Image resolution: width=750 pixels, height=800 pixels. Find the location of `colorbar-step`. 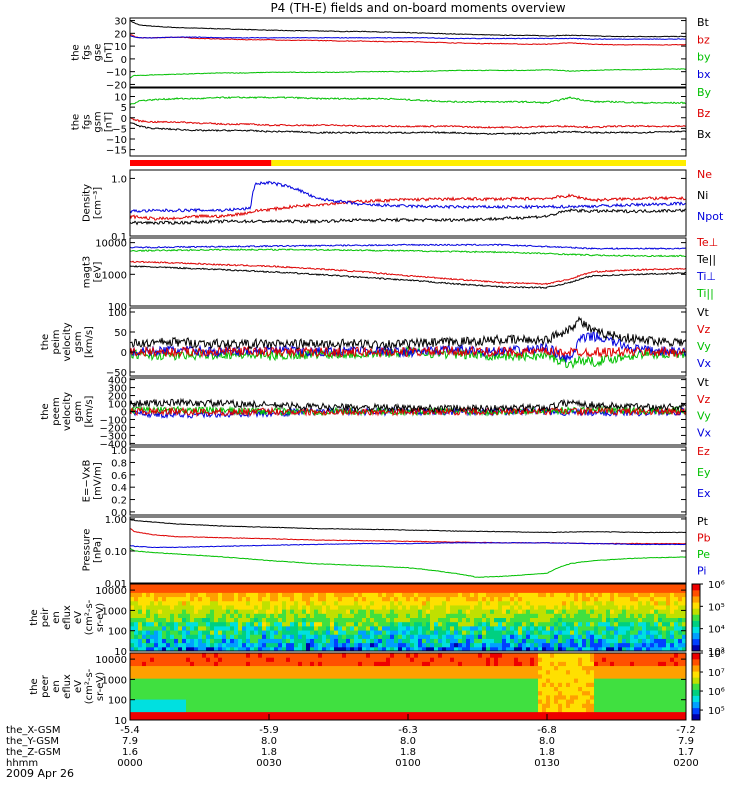

colorbar-step is located at coordinates (696, 587).